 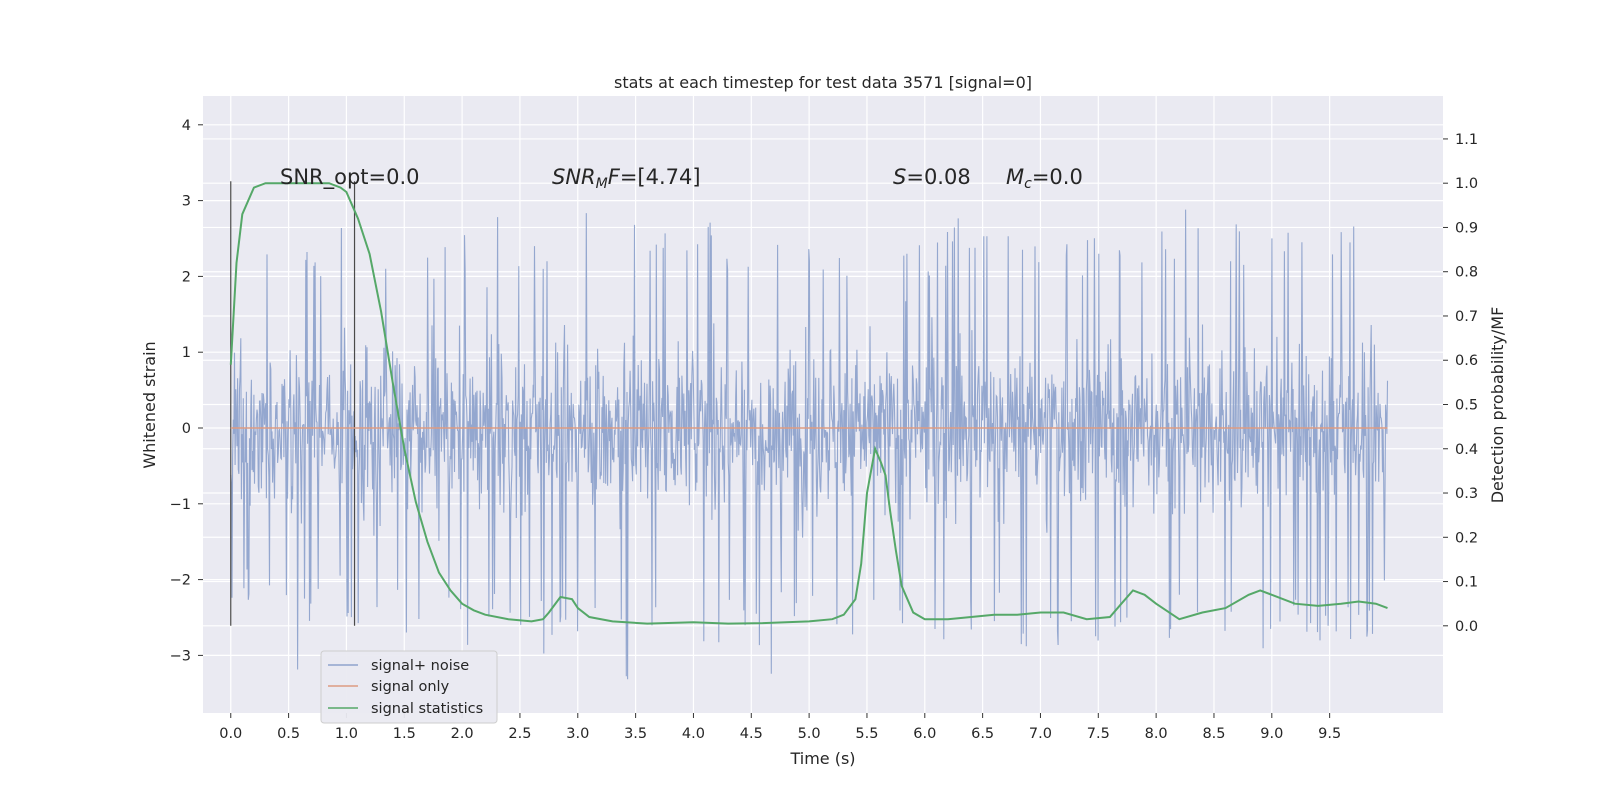 I want to click on y-tick-label-left: 3, so click(x=186, y=202).